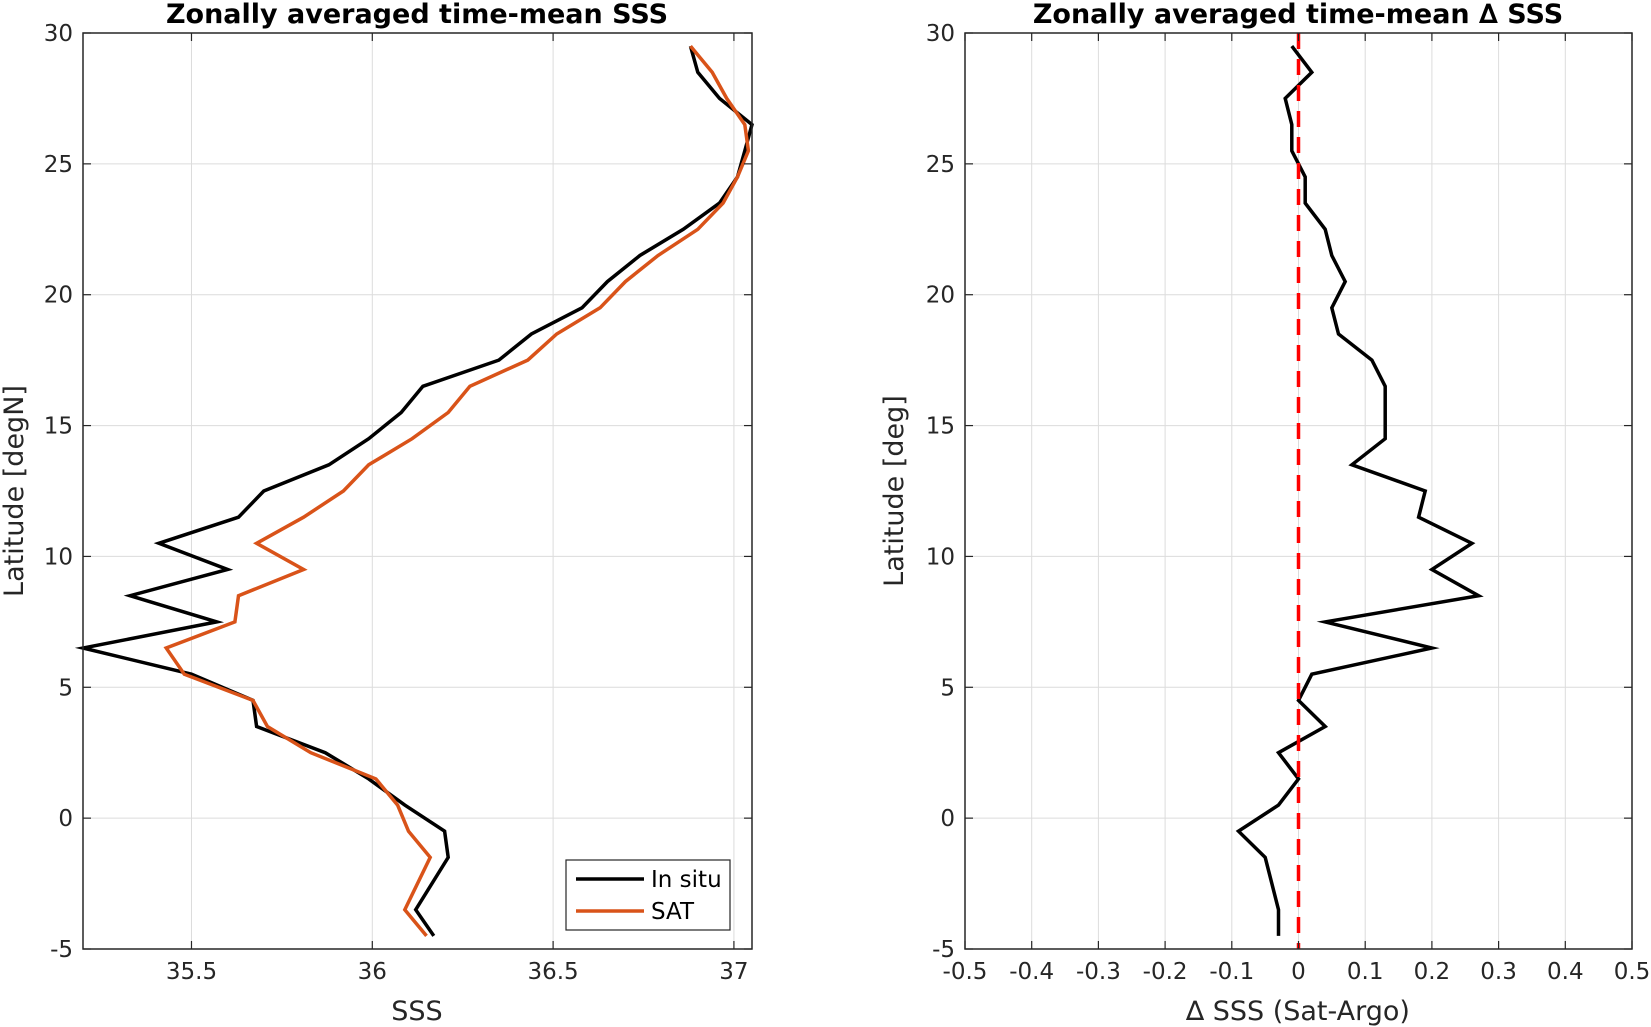  I want to click on delta-sss-series-lines, so click(1359, 491).